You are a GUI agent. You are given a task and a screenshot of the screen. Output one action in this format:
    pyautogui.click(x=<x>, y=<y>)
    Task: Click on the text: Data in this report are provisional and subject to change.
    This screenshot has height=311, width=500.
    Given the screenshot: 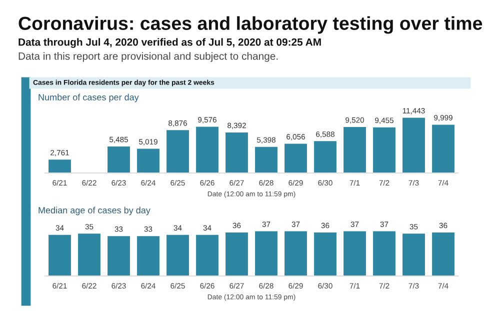 What is the action you would take?
    pyautogui.click(x=148, y=57)
    